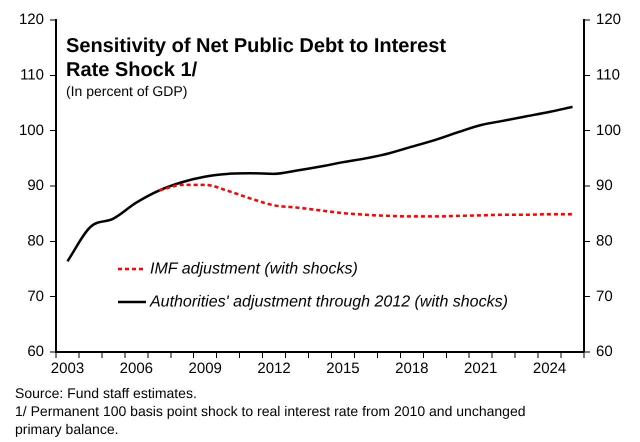 Image resolution: width=640 pixels, height=442 pixels. What do you see at coordinates (604, 296) in the screenshot?
I see `y2-tick-label: 70` at bounding box center [604, 296].